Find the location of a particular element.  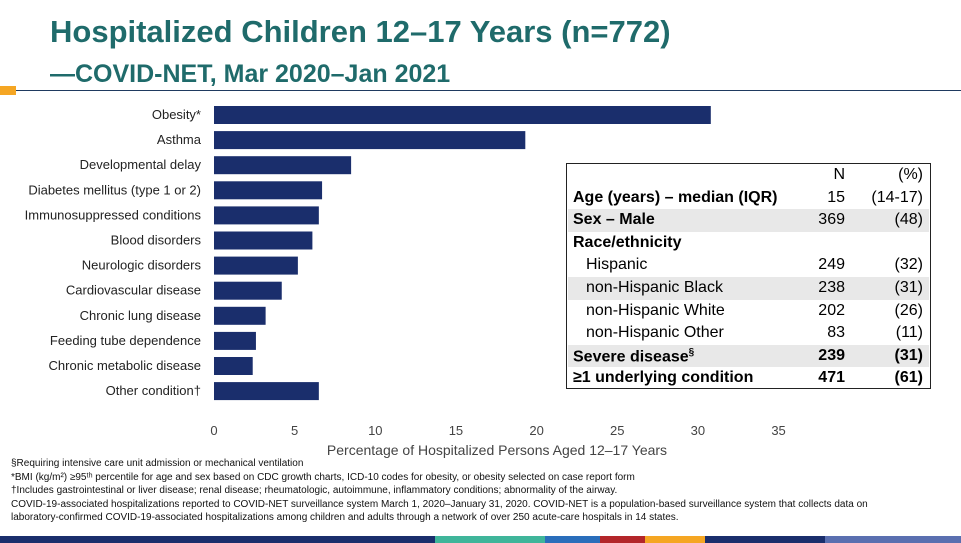

x-tick-label: 25 is located at coordinates (617, 430).